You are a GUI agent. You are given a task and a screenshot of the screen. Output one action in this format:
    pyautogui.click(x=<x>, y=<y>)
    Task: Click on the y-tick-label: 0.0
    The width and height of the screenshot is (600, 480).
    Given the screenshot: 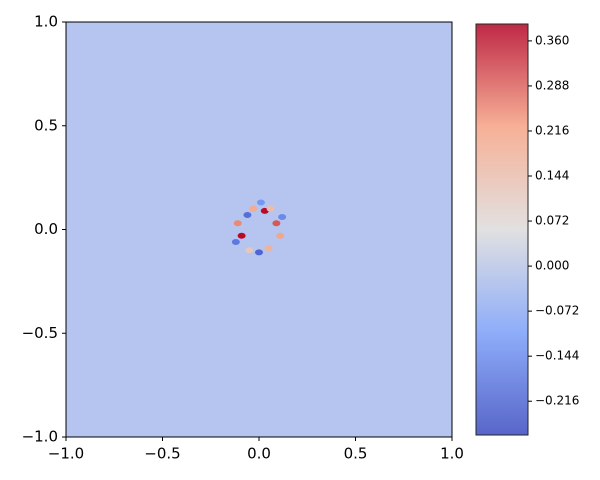 What is the action you would take?
    pyautogui.click(x=46, y=229)
    